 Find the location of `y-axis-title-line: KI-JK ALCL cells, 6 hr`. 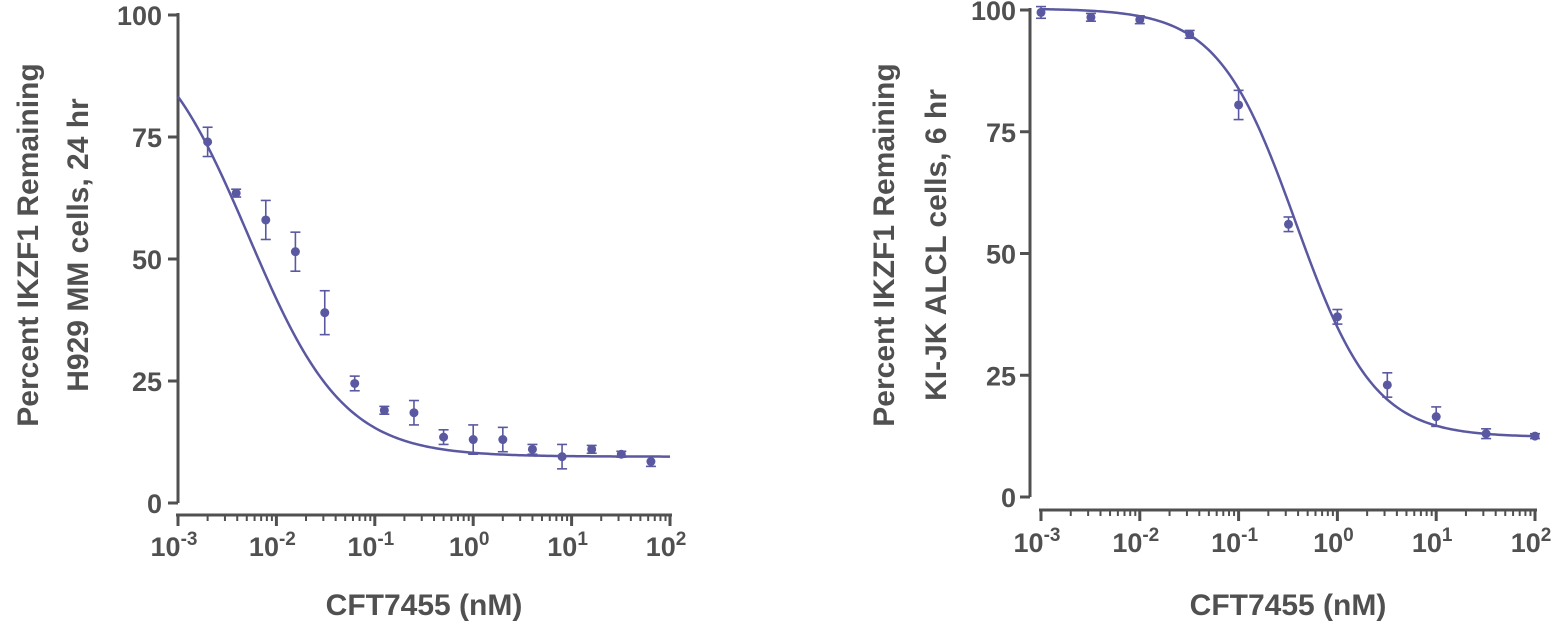

y-axis-title-line: KI-JK ALCL cells, 6 hr is located at coordinates (936, 245).